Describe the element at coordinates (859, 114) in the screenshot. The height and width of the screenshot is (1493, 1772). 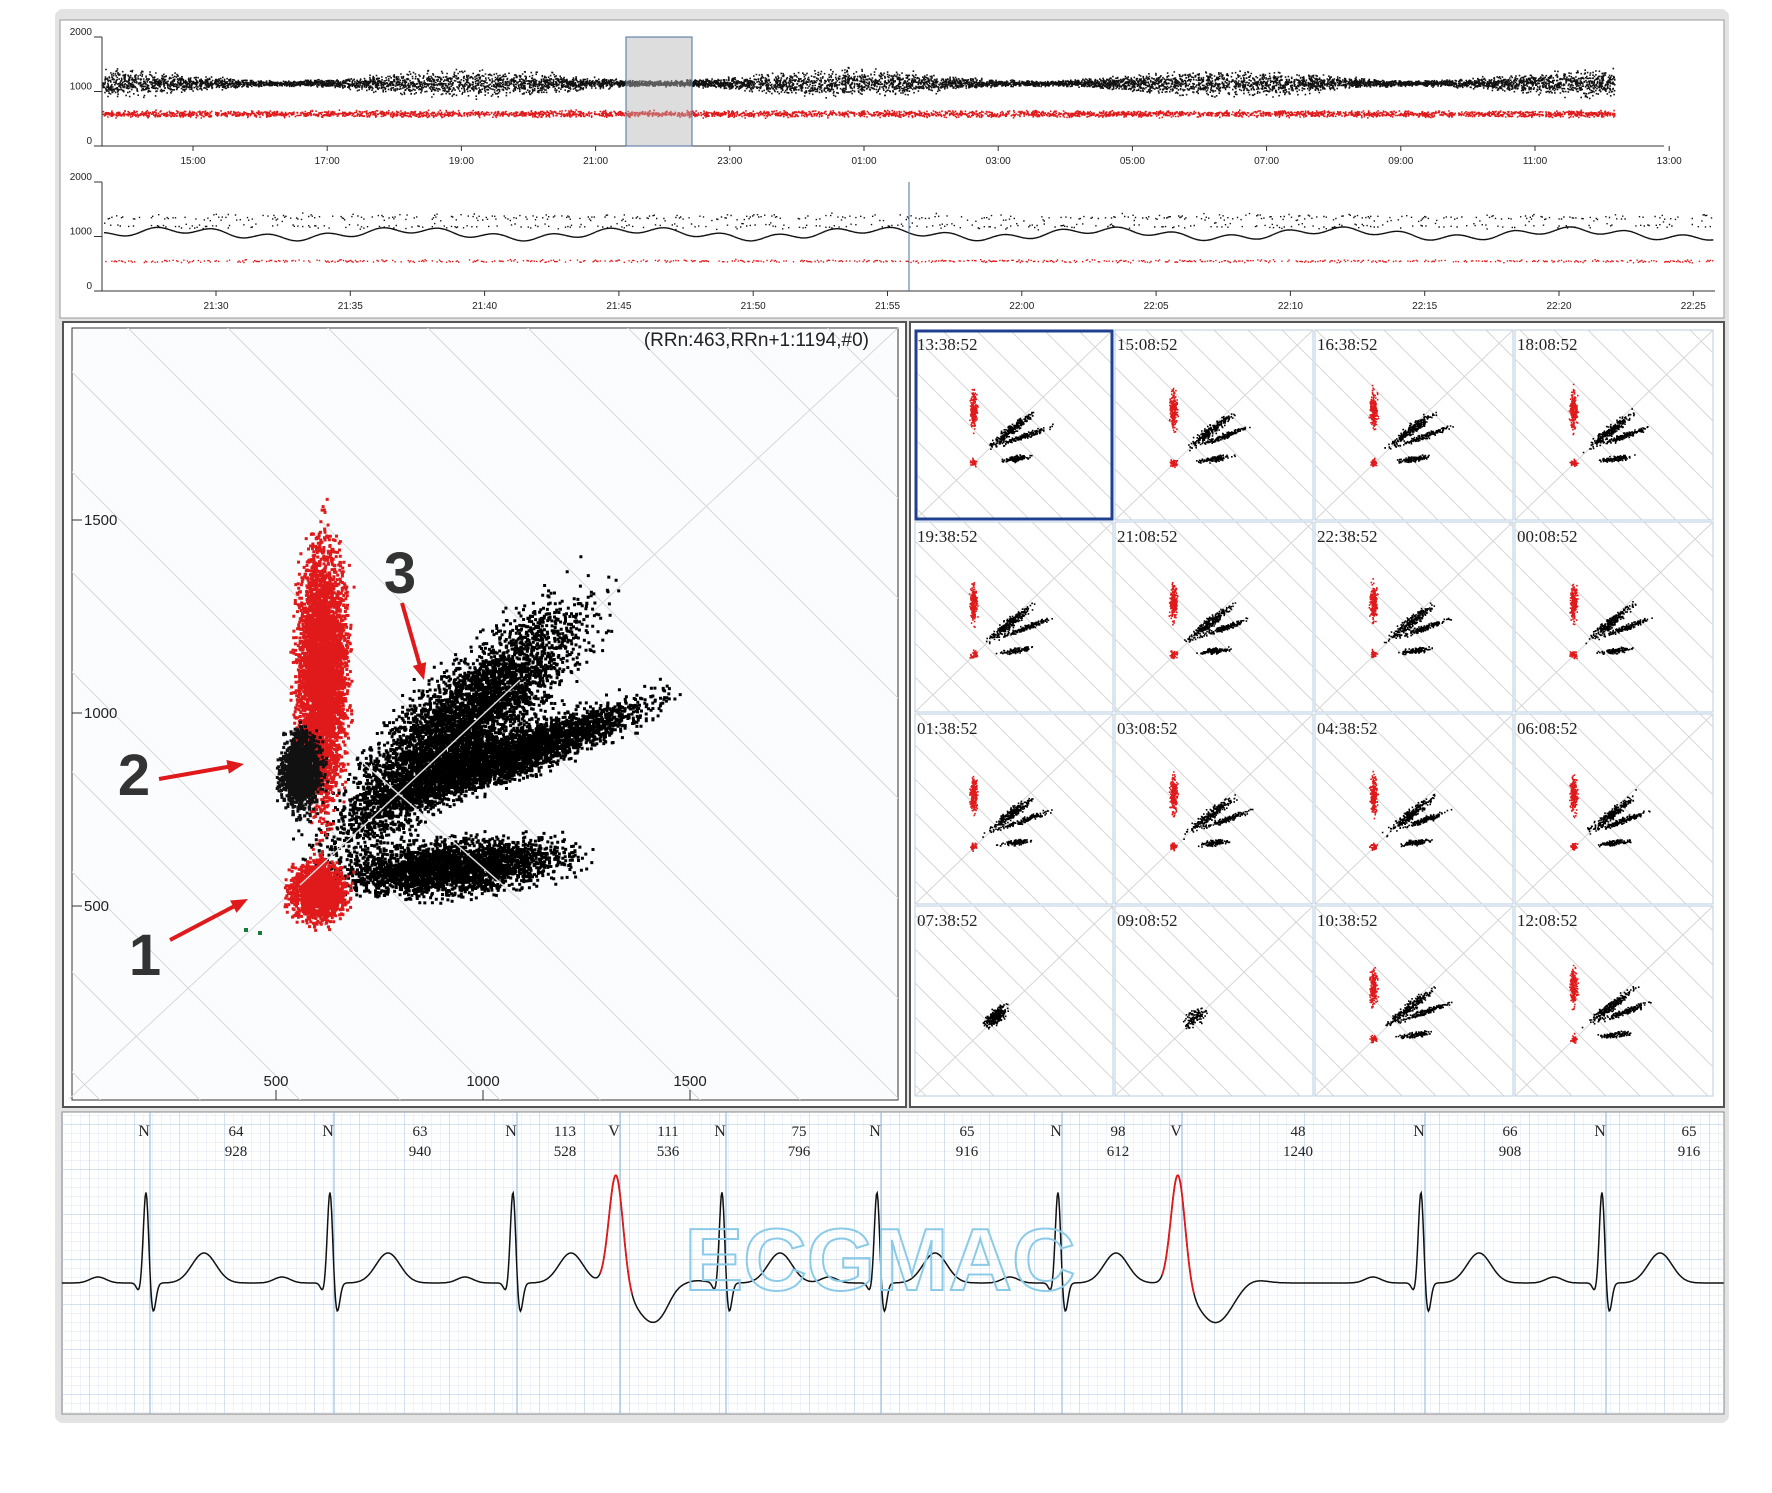
I see `premature-dots` at that location.